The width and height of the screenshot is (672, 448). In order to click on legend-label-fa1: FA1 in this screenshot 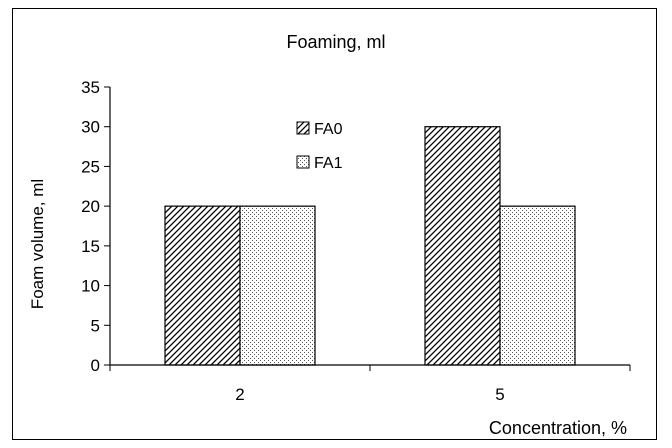, I will do `click(328, 163)`.